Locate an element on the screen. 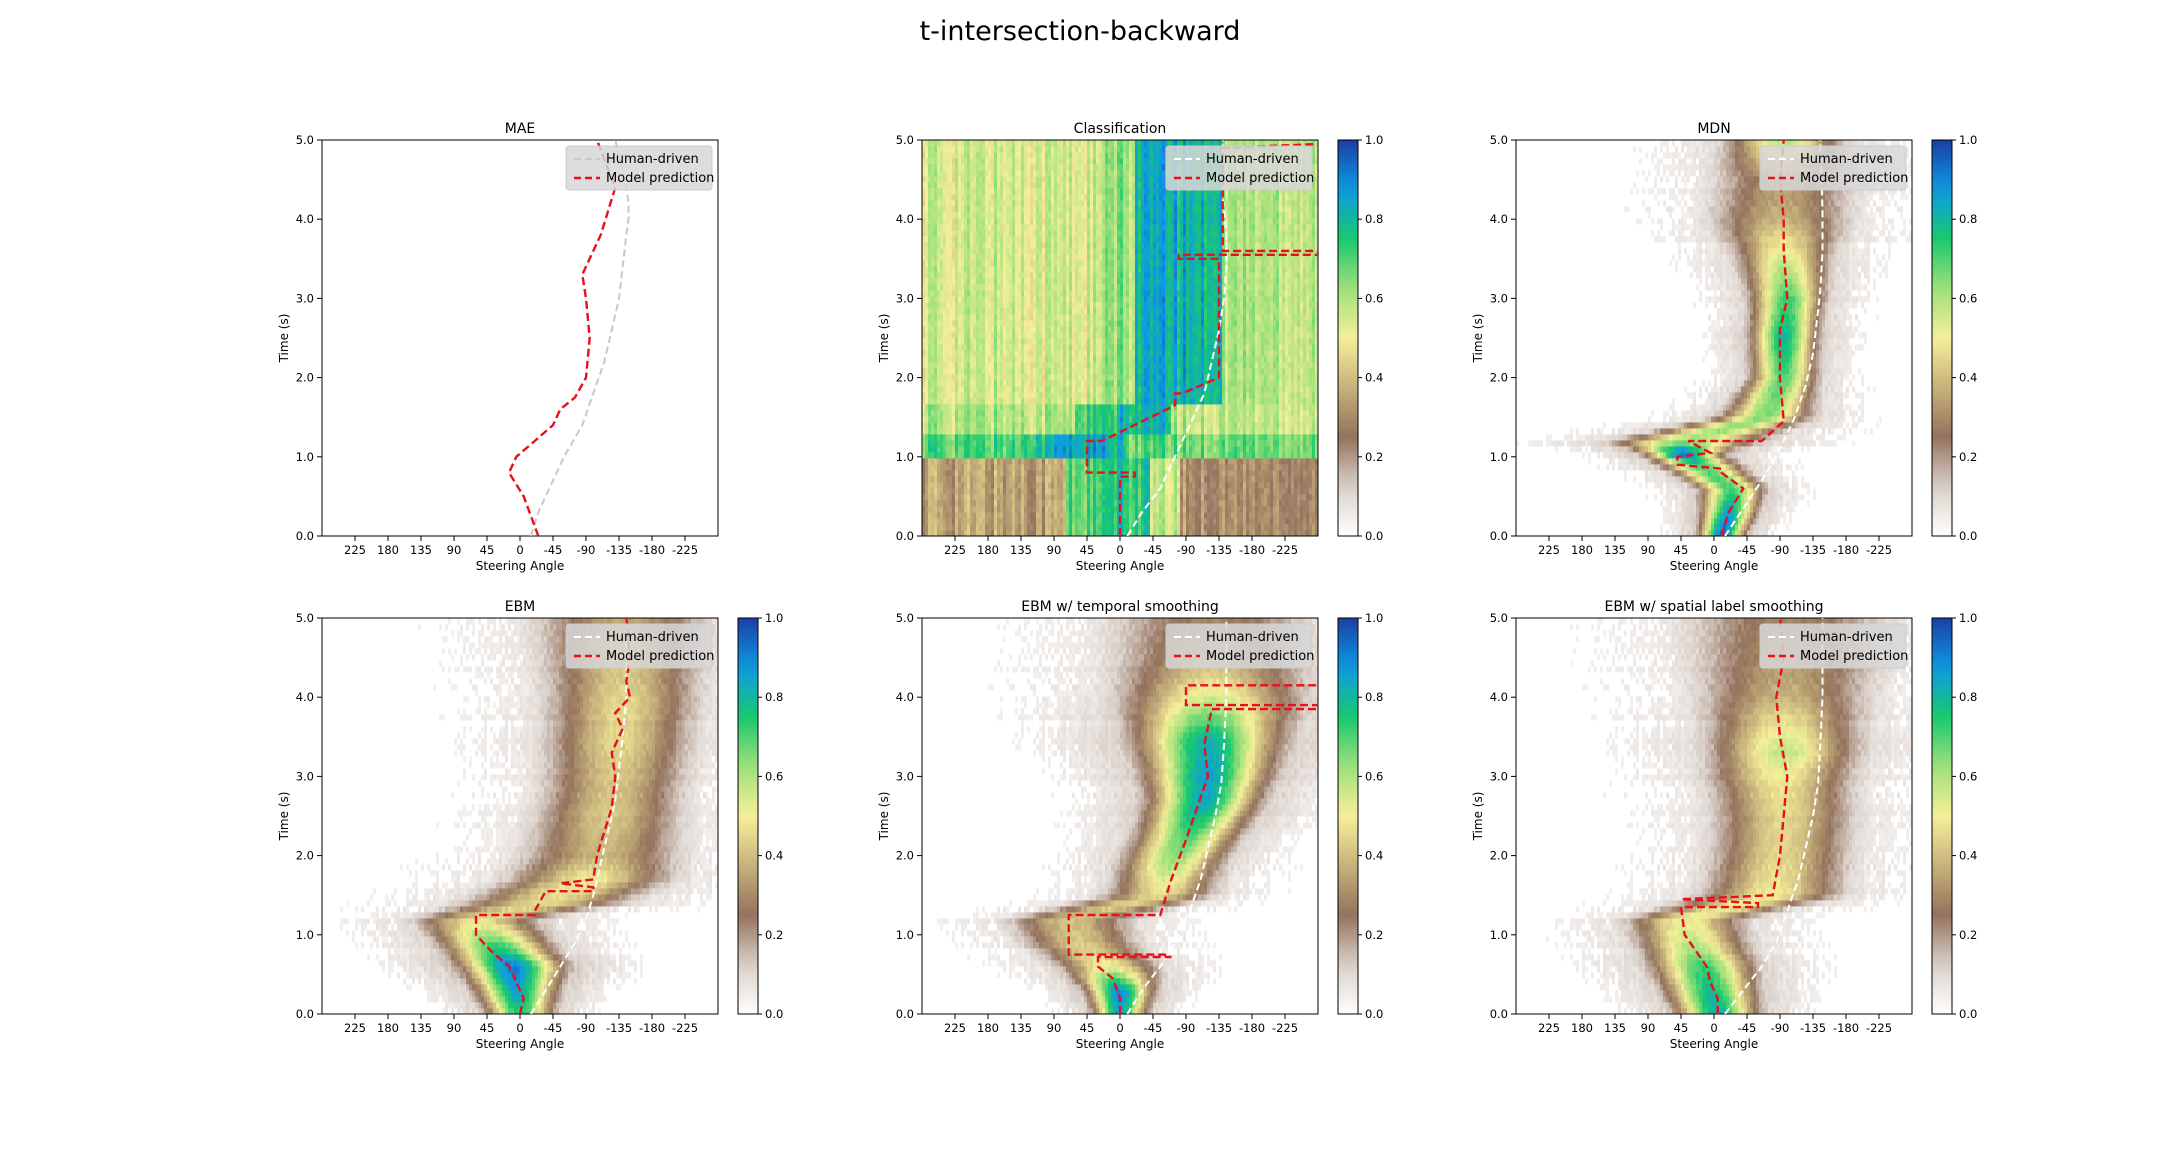  colorbar-tick-label: 0.0 is located at coordinates (774, 1014).